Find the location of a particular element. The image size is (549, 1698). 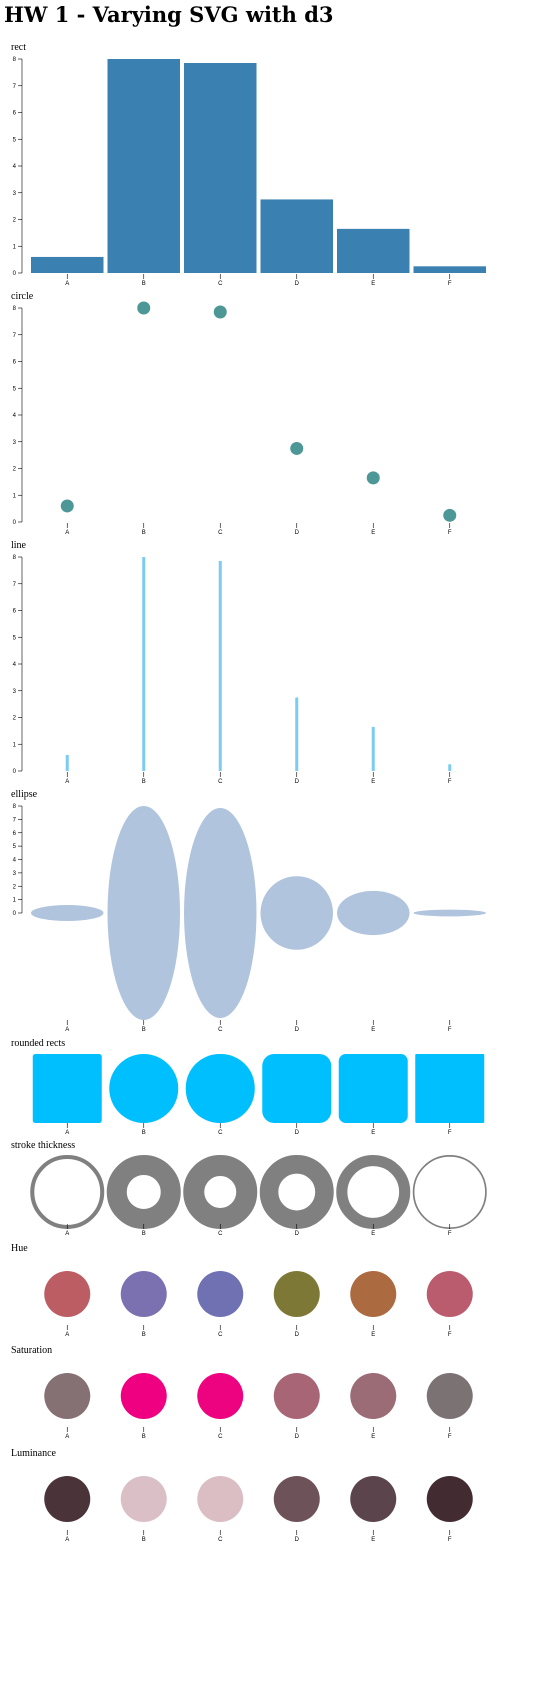

saturation-x-tick-label: D is located at coordinates (297, 1437).